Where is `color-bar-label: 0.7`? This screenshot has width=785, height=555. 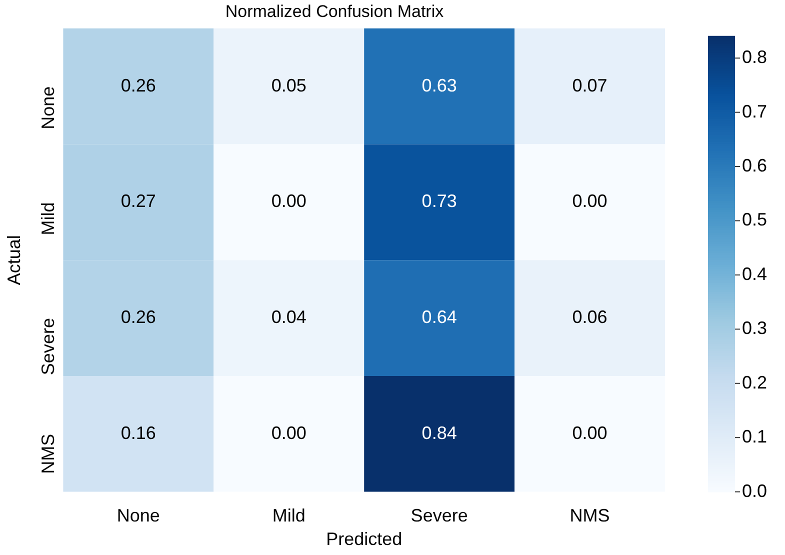 color-bar-label: 0.7 is located at coordinates (755, 111).